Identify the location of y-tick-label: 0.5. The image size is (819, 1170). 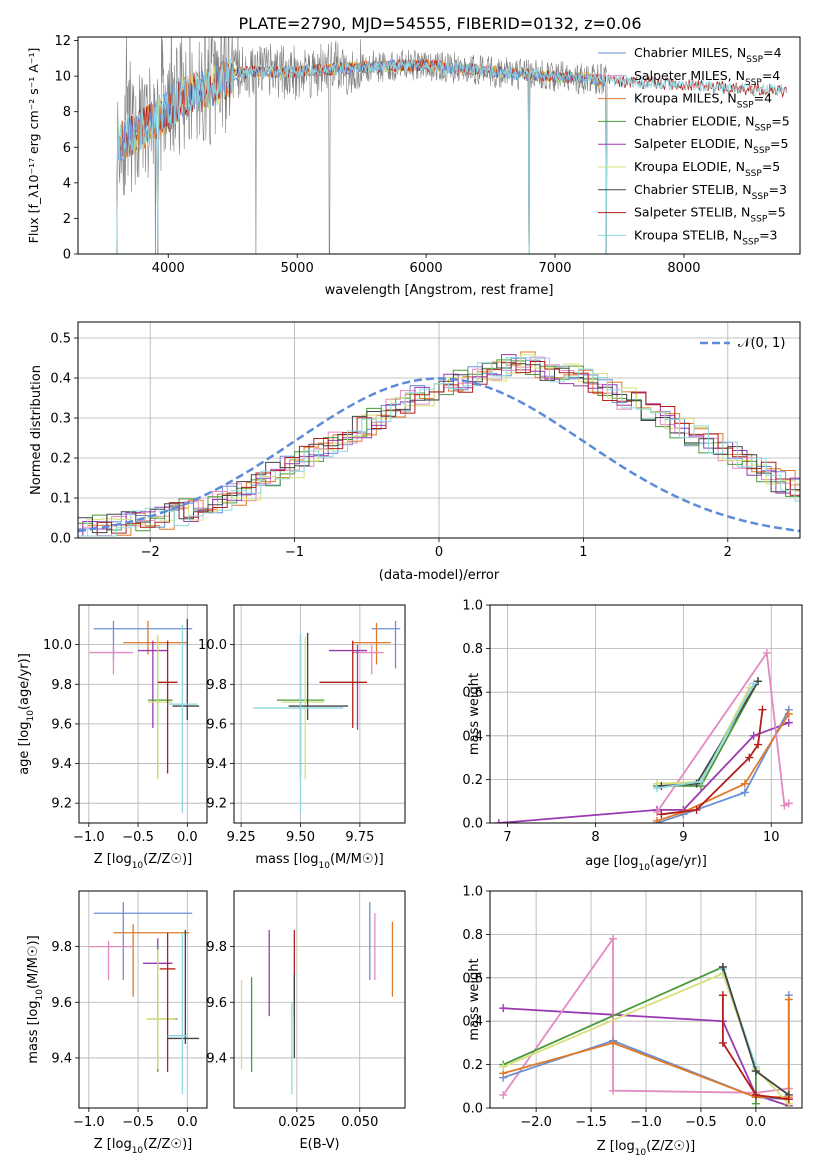
(60, 339).